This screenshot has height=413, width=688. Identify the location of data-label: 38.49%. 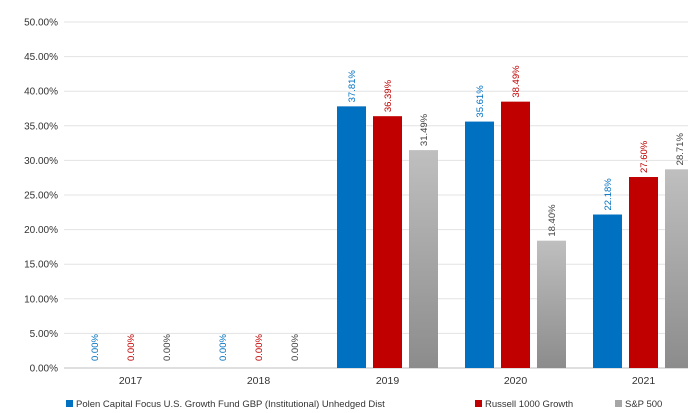
(516, 81).